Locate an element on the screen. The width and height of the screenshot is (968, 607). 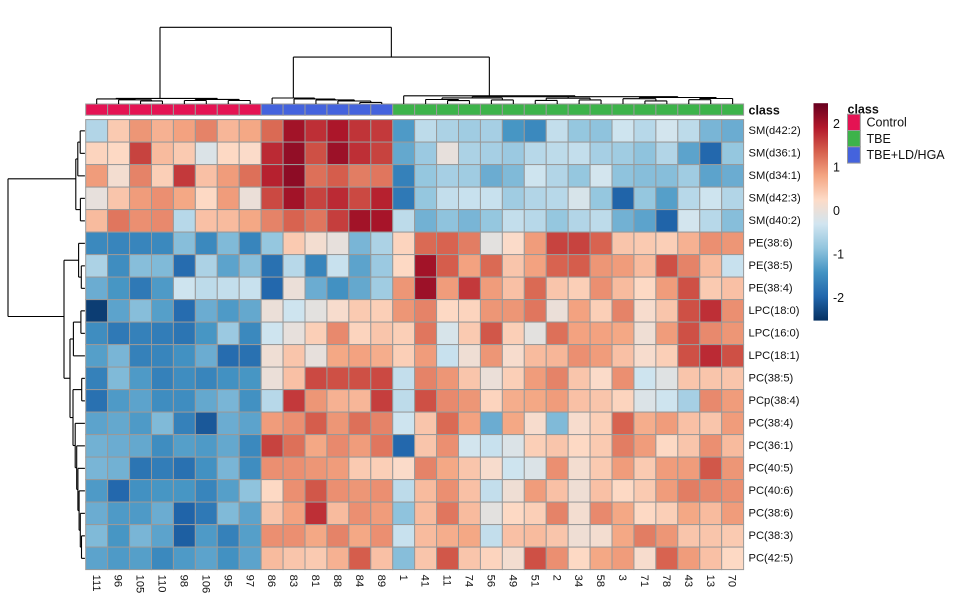
svg-text: PC(38:5) is located at coordinates (771, 378).